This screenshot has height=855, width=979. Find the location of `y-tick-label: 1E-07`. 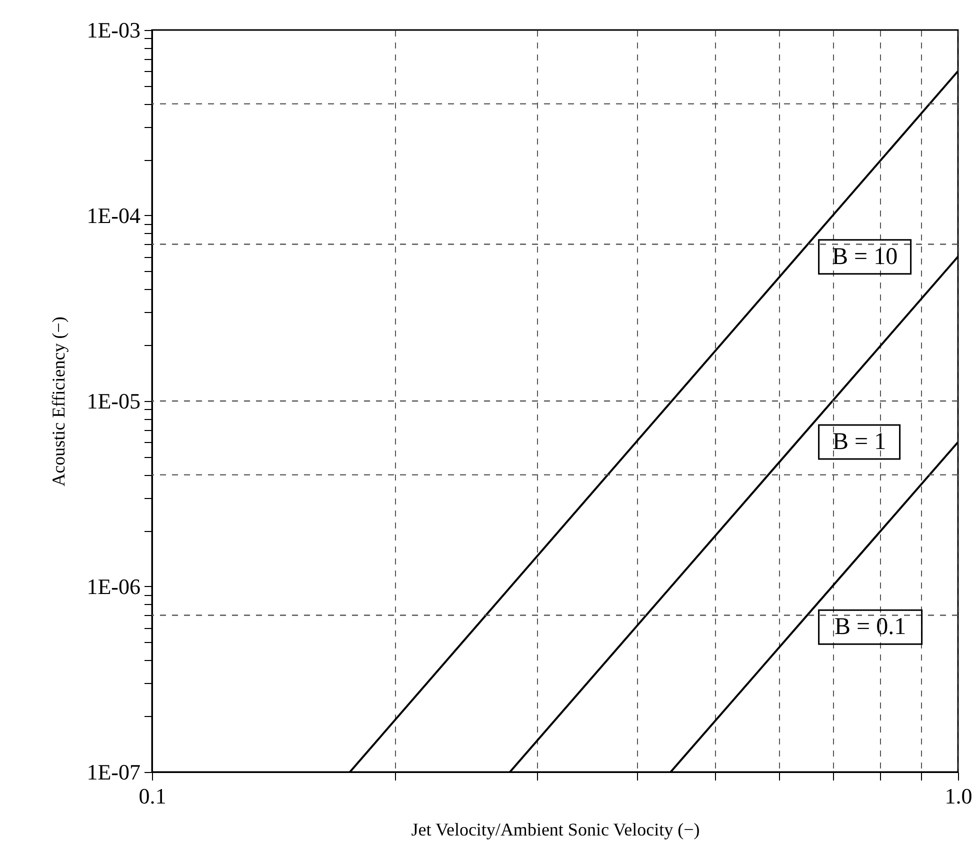

y-tick-label: 1E-07 is located at coordinates (113, 772).